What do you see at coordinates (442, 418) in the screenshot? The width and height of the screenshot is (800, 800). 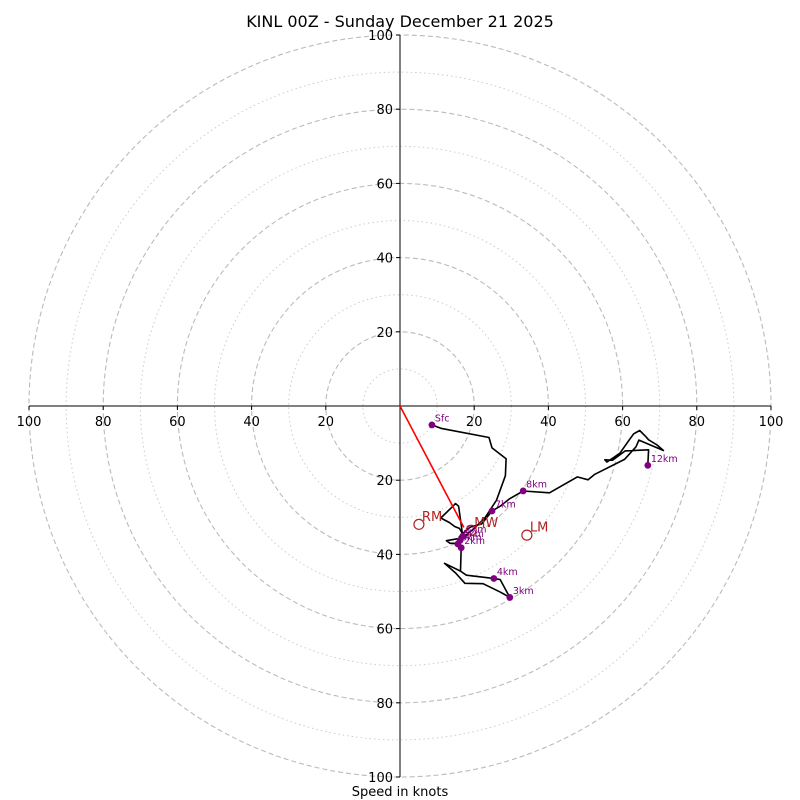 I see `height-marker-label: Sfc` at bounding box center [442, 418].